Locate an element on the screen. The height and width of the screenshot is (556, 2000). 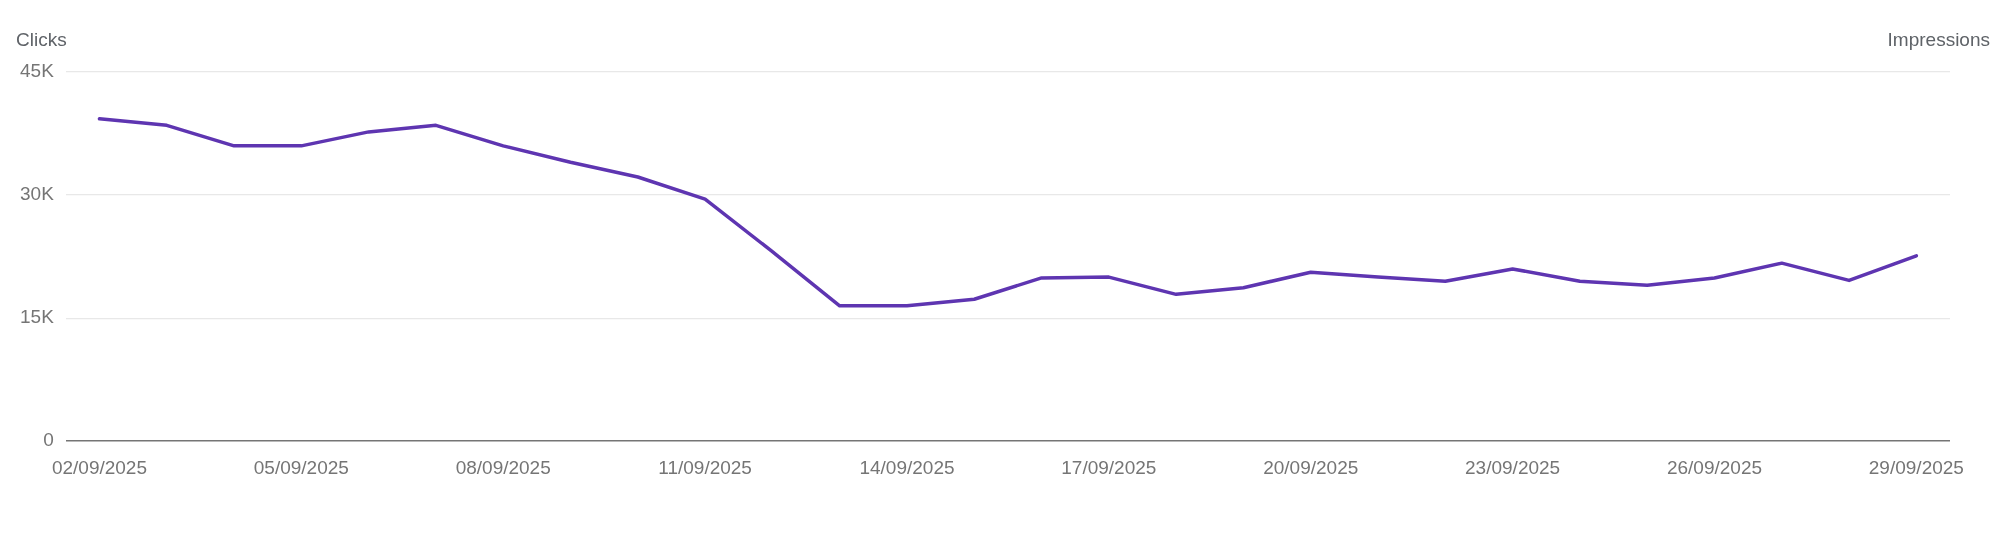
x-tick-label: 20/09/2025 is located at coordinates (1311, 467).